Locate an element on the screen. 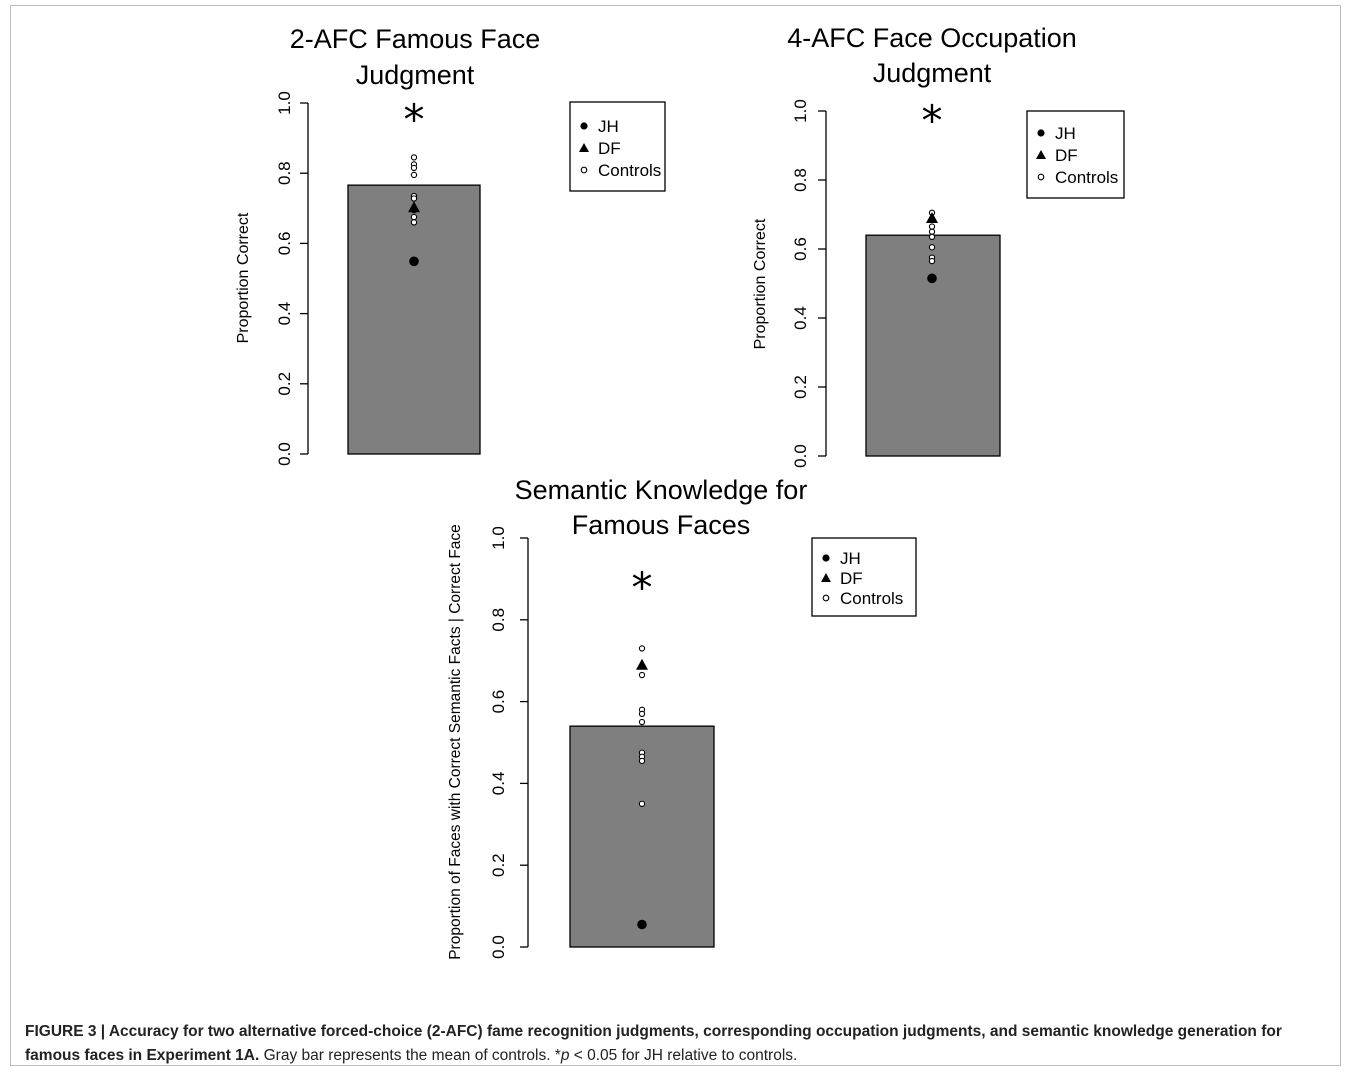  caption-text-2: < 0.05 for JH relative to controls. is located at coordinates (683, 1055).